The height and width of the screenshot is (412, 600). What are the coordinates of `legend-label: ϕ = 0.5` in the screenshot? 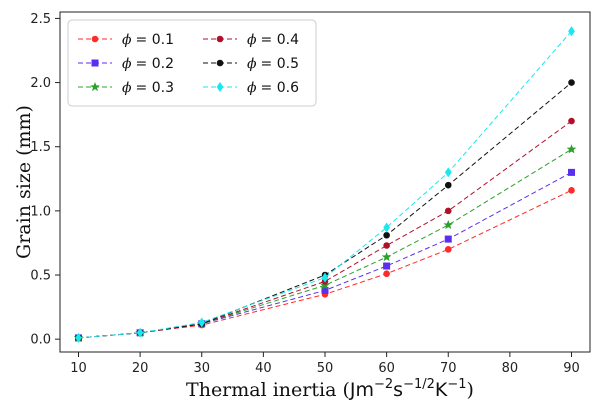 It's located at (273, 64).